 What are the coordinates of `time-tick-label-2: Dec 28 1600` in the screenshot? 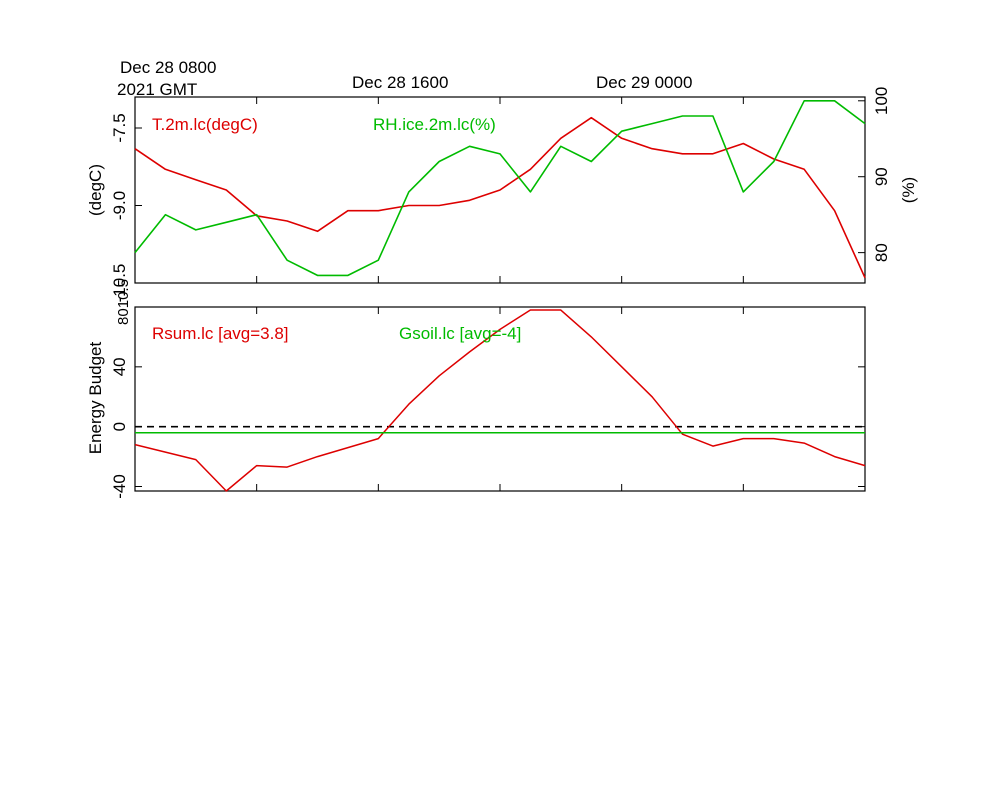 It's located at (400, 82).